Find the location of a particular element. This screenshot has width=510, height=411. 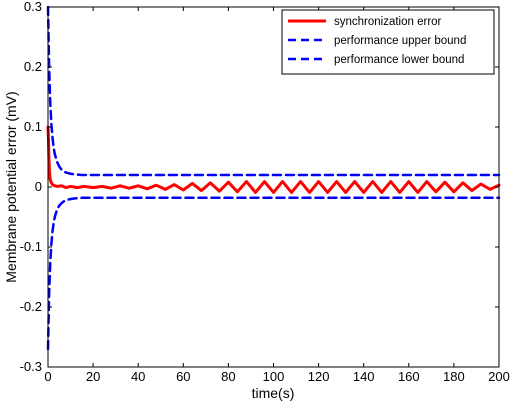

legend-label-3: performance lower bound is located at coordinates (399, 60).